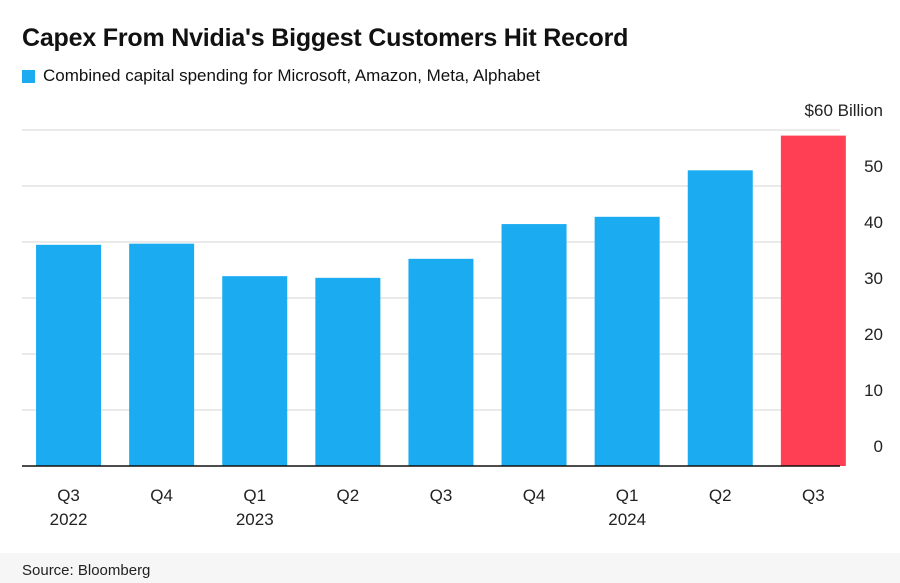 This screenshot has height=583, width=900. What do you see at coordinates (873, 222) in the screenshot?
I see `y-tick-label: 40` at bounding box center [873, 222].